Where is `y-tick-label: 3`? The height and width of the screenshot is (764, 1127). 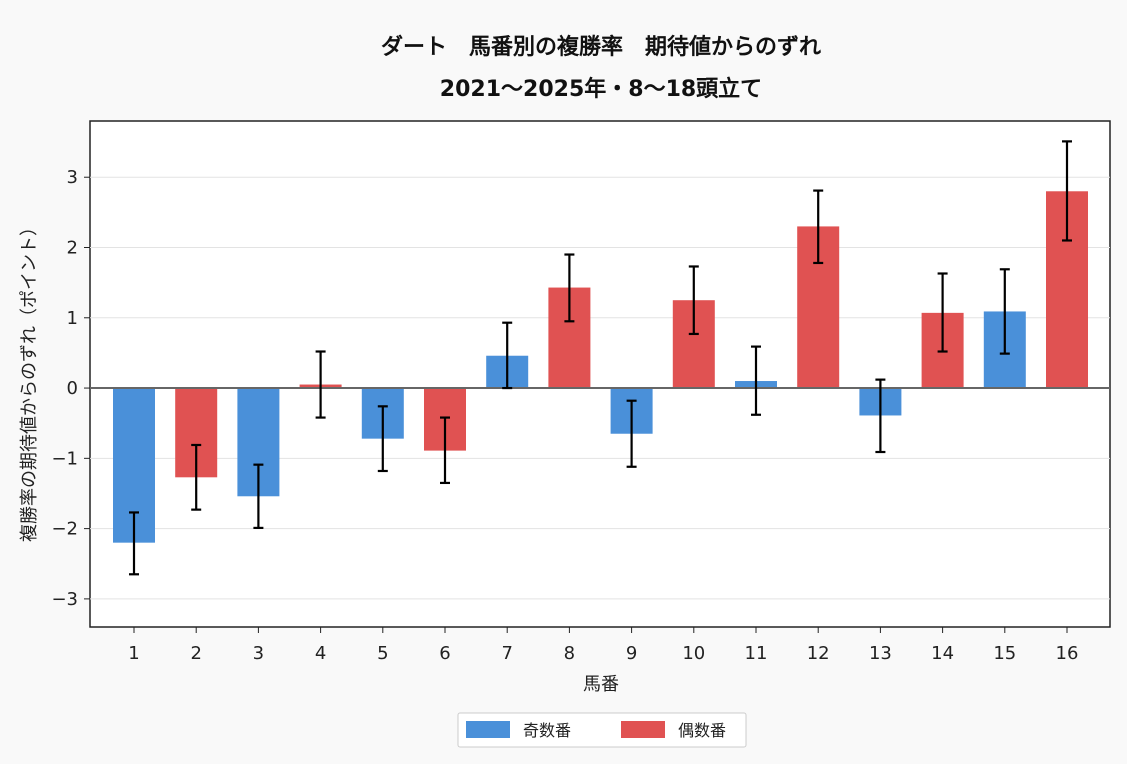 y-tick-label: 3 is located at coordinates (72, 177).